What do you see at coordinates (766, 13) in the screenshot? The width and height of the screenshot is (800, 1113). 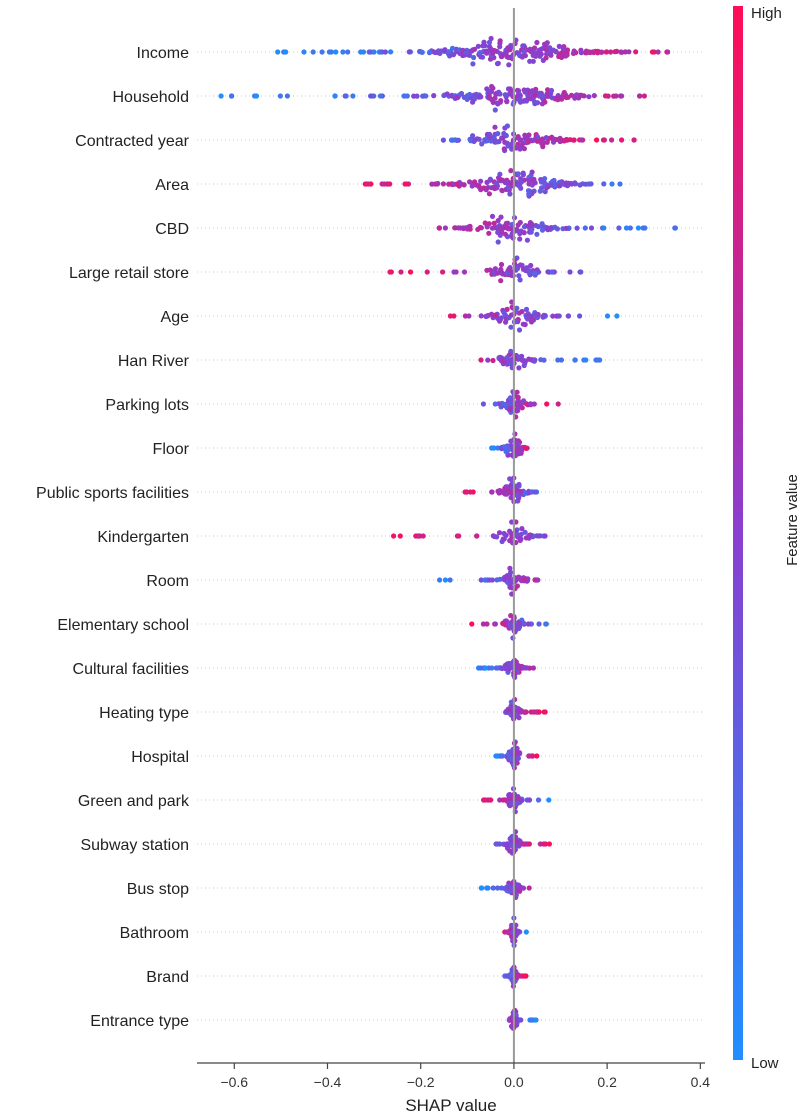 I see `colorbar-high-label: High` at bounding box center [766, 13].